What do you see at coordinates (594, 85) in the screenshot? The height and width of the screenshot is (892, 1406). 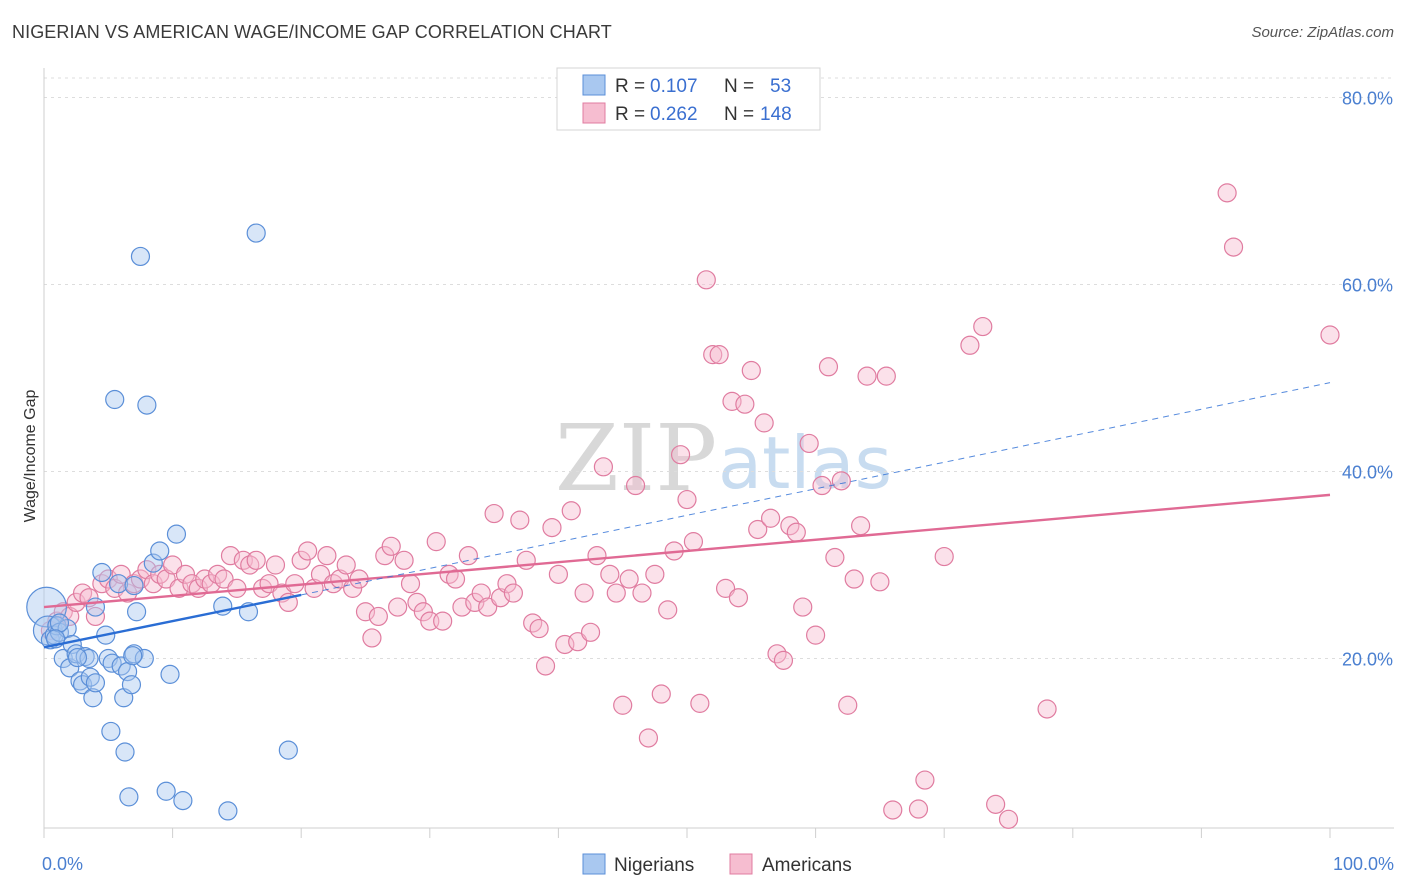 I see `legend-swatch-nigerians` at bounding box center [594, 85].